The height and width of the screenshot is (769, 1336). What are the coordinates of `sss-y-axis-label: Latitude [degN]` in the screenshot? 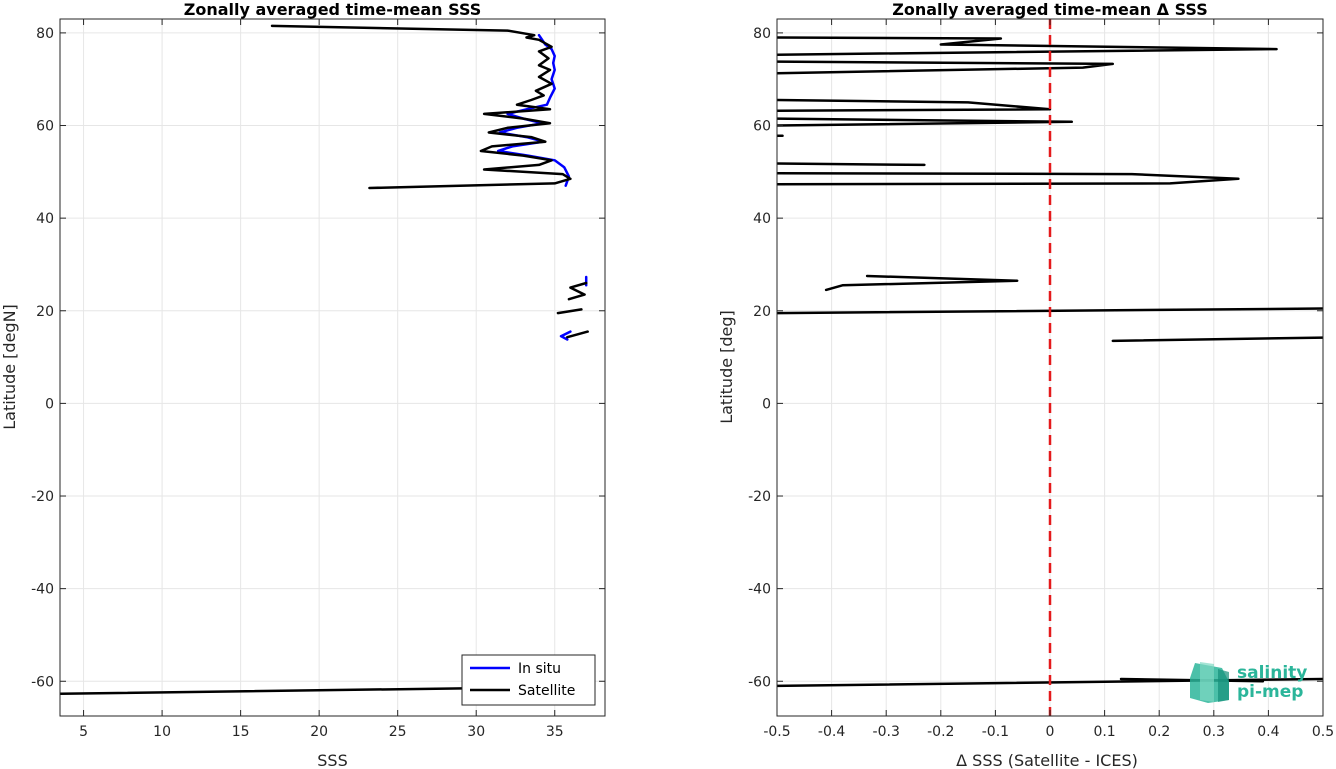 It's located at (9, 367).